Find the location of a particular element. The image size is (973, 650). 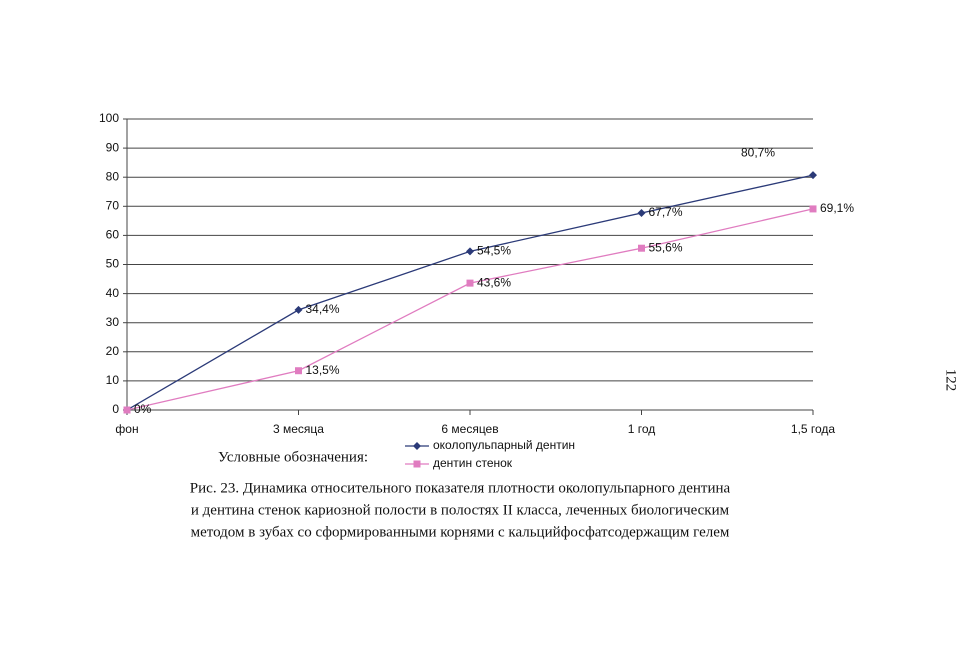

x-tick-label: 3 месяца is located at coordinates (298, 429).